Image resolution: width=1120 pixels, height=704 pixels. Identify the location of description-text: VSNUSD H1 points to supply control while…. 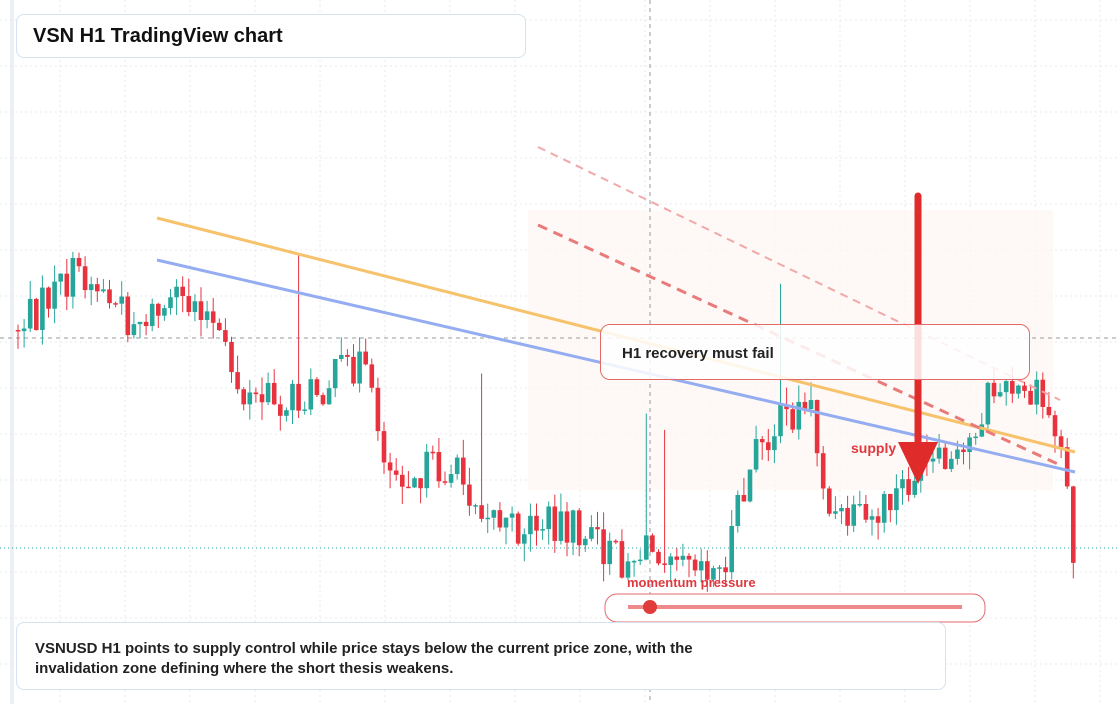
(364, 658).